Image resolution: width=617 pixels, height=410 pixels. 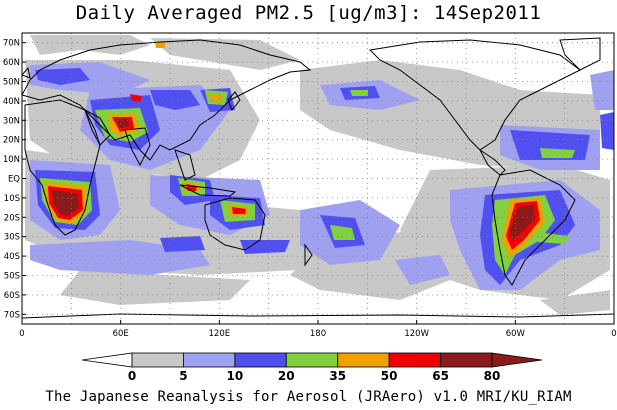 What do you see at coordinates (12, 257) in the screenshot?
I see `lat-tick-label: 40S` at bounding box center [12, 257].